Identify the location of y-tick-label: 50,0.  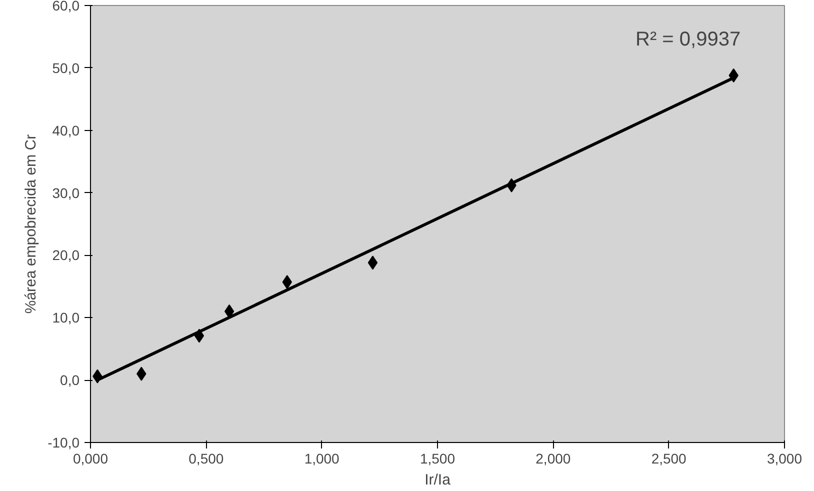
(66, 68).